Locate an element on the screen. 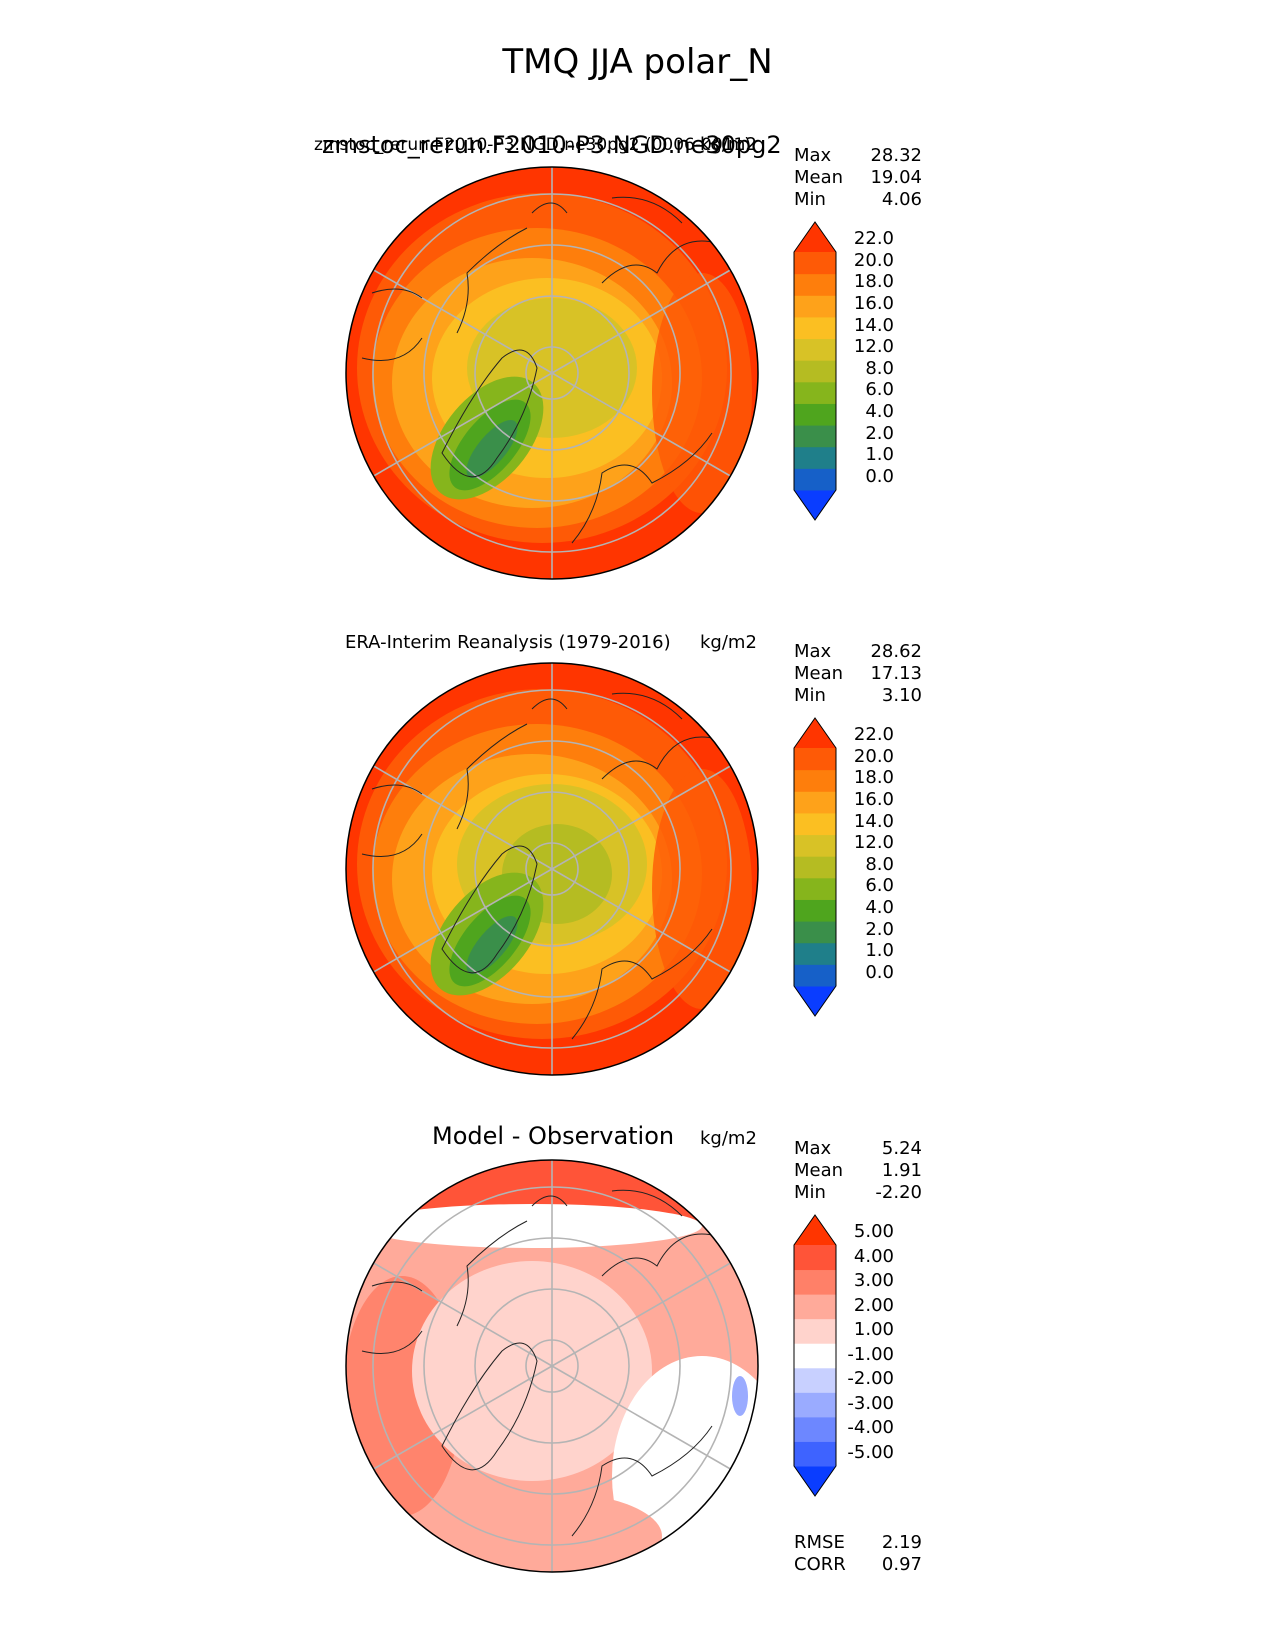 The height and width of the screenshot is (1650, 1275). metric-value: 0.97 is located at coordinates (901, 1564).